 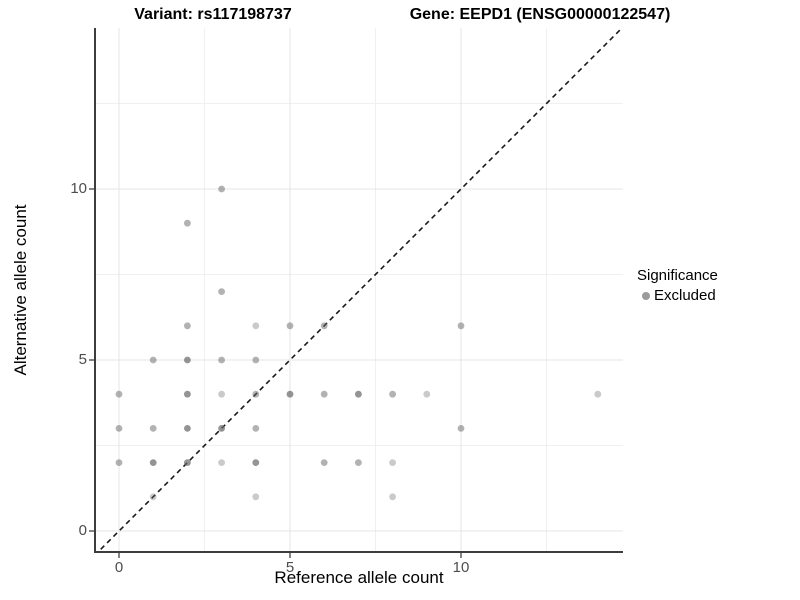 What do you see at coordinates (213, 14) in the screenshot?
I see `variant-title: Variant: rs117198737` at bounding box center [213, 14].